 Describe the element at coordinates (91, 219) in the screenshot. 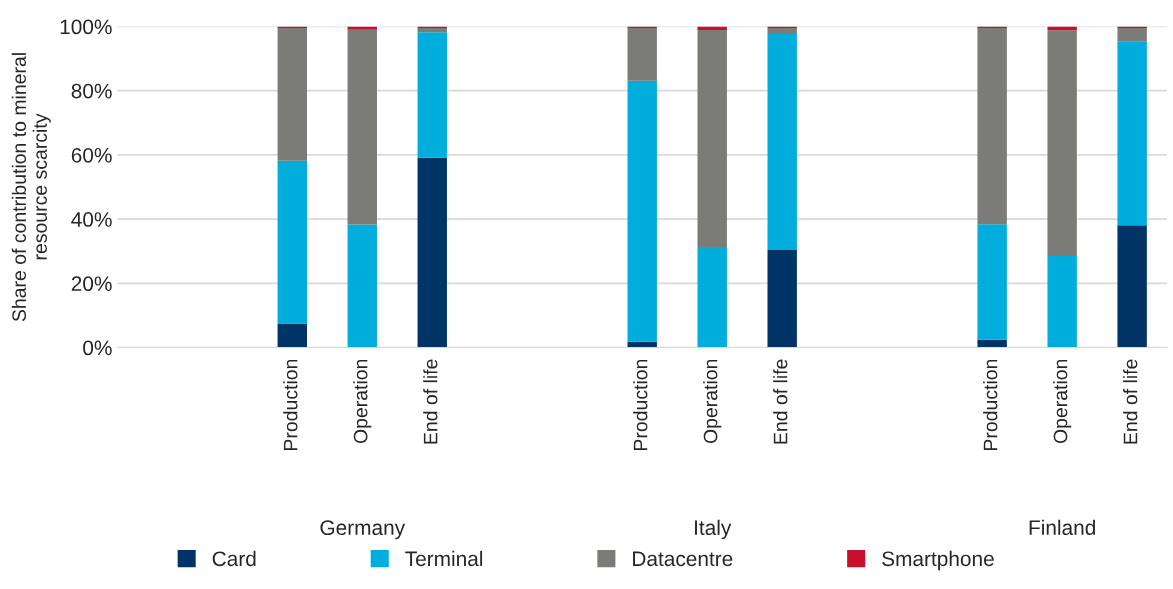

I see `y-tick-label: 40%` at that location.